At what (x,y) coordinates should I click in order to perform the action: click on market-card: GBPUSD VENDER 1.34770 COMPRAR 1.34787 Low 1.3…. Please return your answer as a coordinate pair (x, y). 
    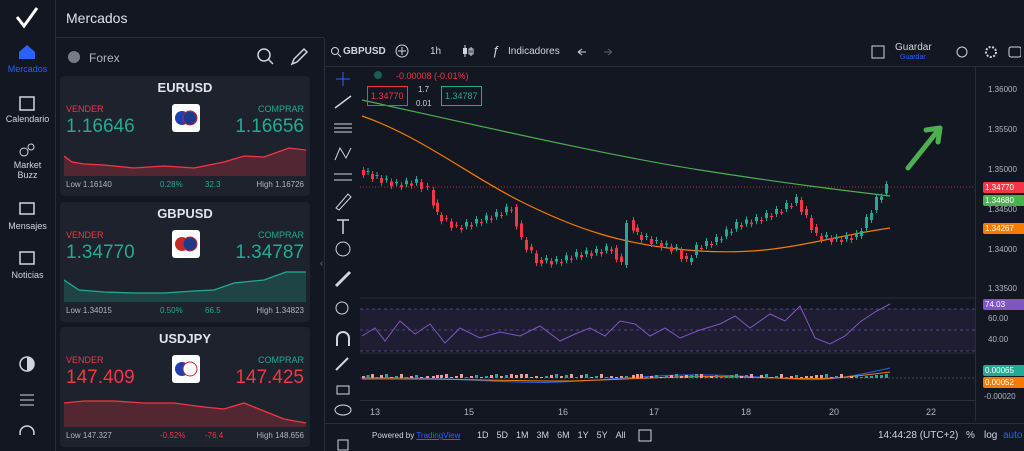
    Looking at the image, I should click on (185, 262).